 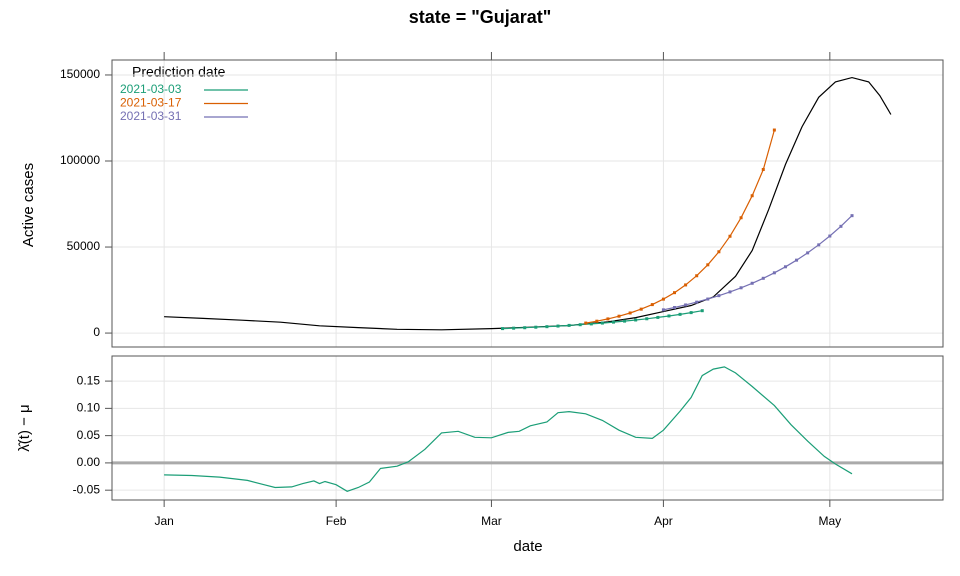 I want to click on legend-title: Prediction date, so click(x=179, y=72).